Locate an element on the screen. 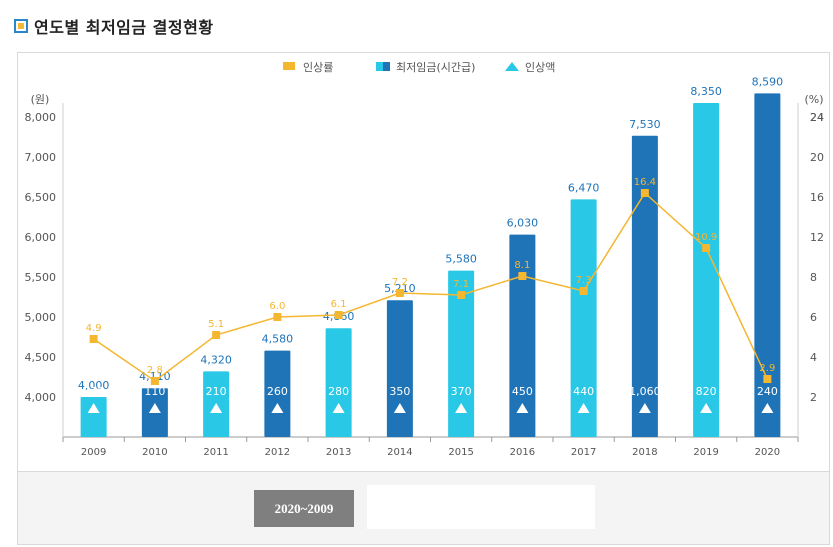 The width and height of the screenshot is (833, 547). y-left-tick-label: 4,000 is located at coordinates (41, 397).